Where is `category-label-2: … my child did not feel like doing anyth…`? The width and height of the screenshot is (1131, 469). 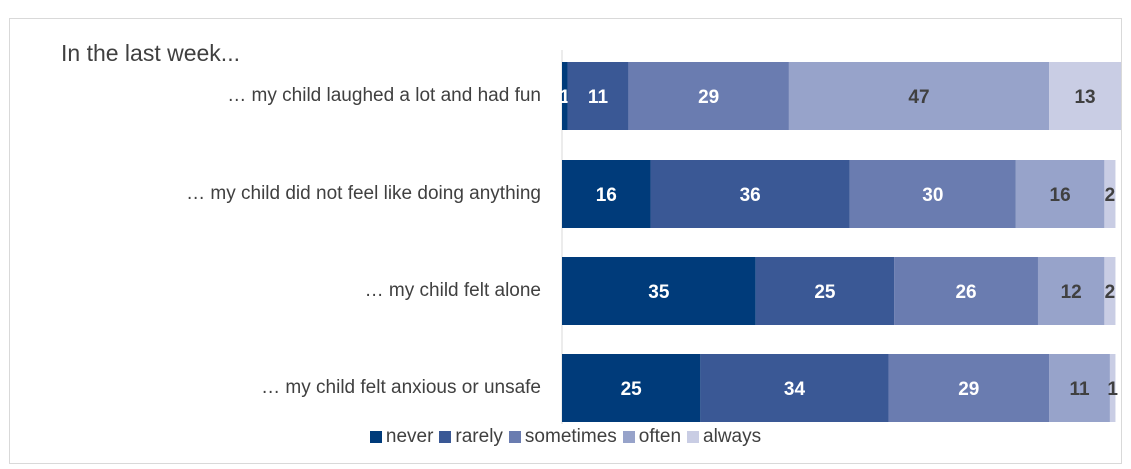 category-label-2: … my child did not feel like doing anyth… is located at coordinates (363, 193).